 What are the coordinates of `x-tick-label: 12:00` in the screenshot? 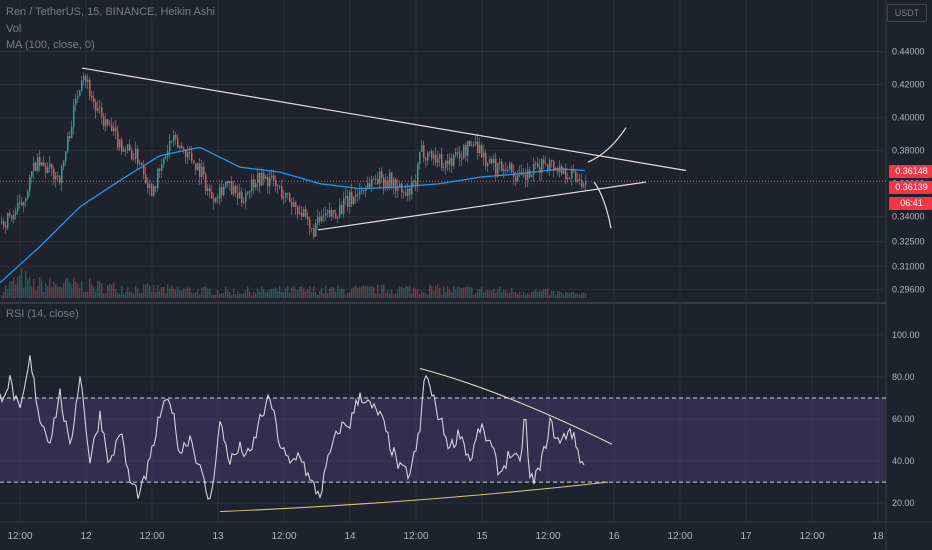 It's located at (679, 536).